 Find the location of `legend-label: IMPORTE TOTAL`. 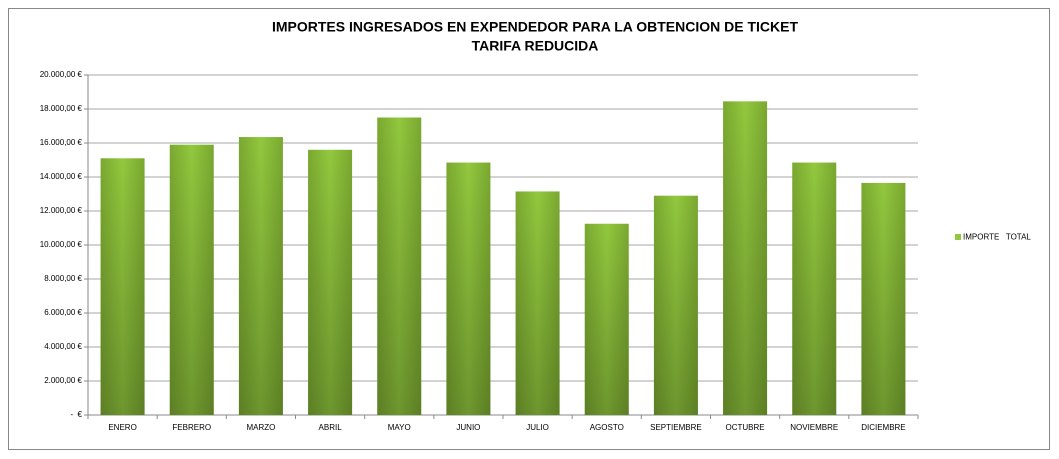

legend-label: IMPORTE TOTAL is located at coordinates (997, 237).